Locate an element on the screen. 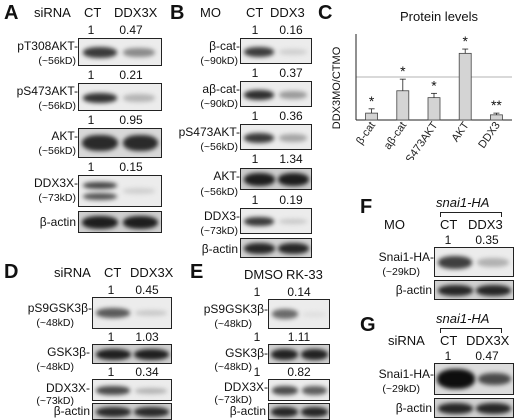 The width and height of the screenshot is (520, 420). panel-f-lane-2: DDX3 is located at coordinates (485, 224).